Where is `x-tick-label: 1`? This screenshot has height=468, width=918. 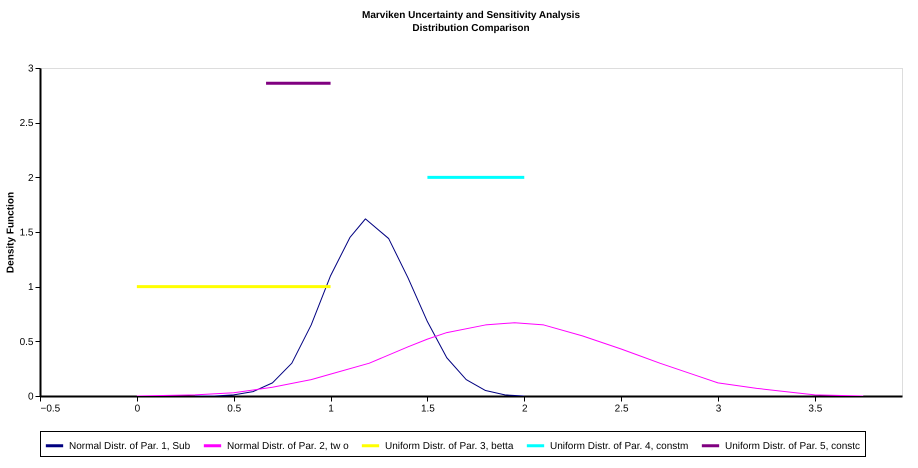 x-tick-label: 1 is located at coordinates (331, 409).